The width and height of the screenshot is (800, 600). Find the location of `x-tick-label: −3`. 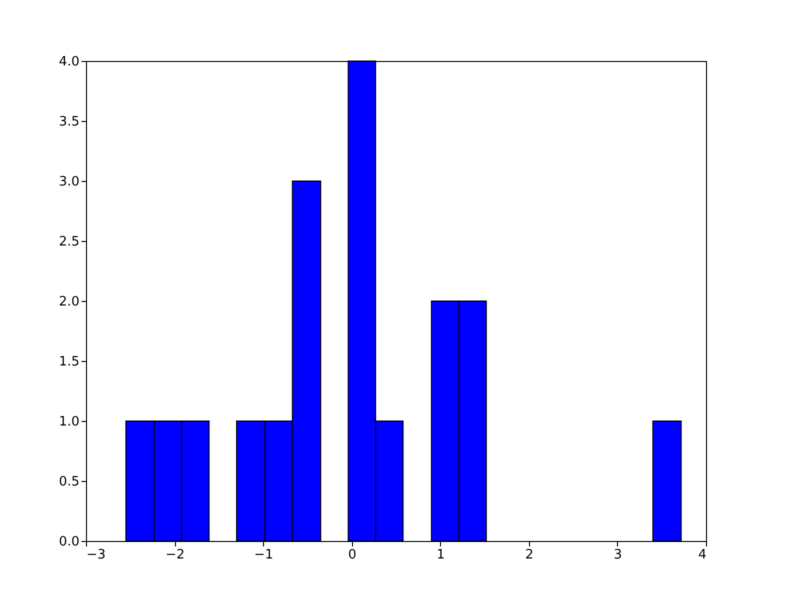

x-tick-label: −3 is located at coordinates (96, 555).